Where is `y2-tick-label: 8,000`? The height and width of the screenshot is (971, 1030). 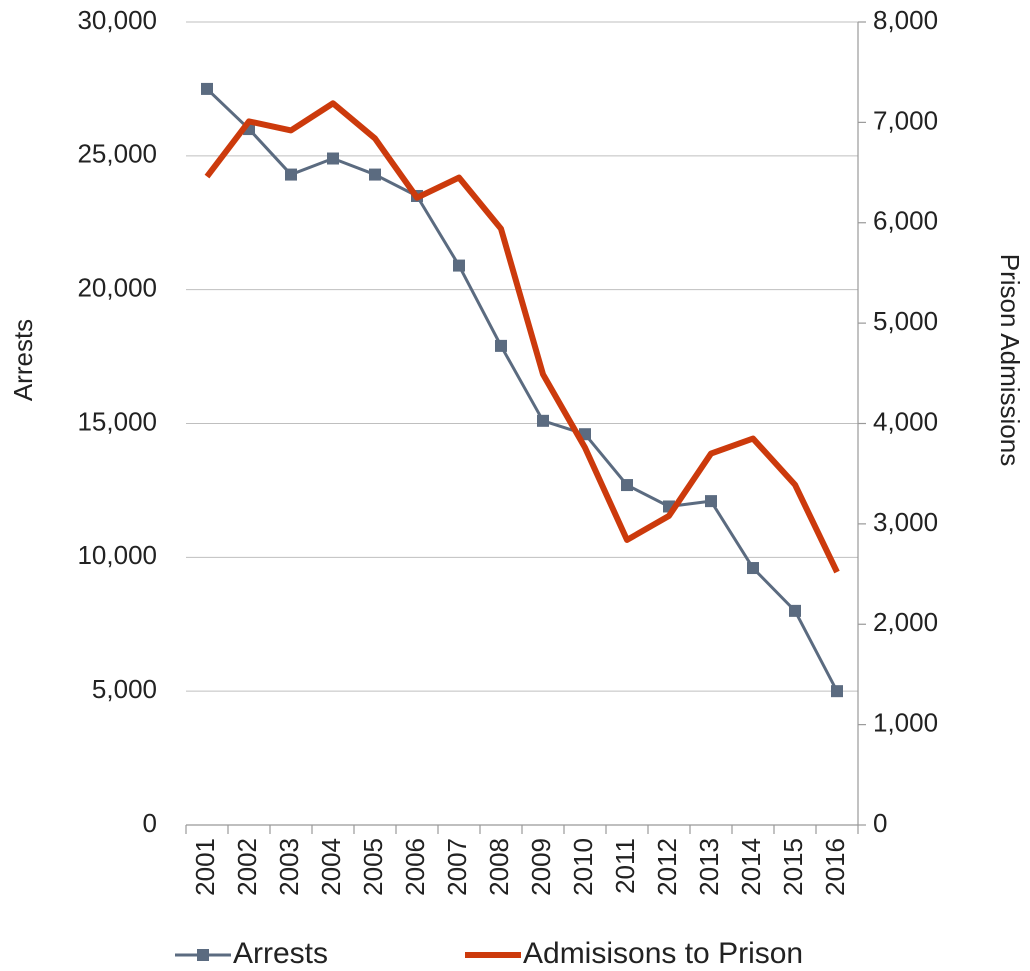 y2-tick-label: 8,000 is located at coordinates (905, 20).